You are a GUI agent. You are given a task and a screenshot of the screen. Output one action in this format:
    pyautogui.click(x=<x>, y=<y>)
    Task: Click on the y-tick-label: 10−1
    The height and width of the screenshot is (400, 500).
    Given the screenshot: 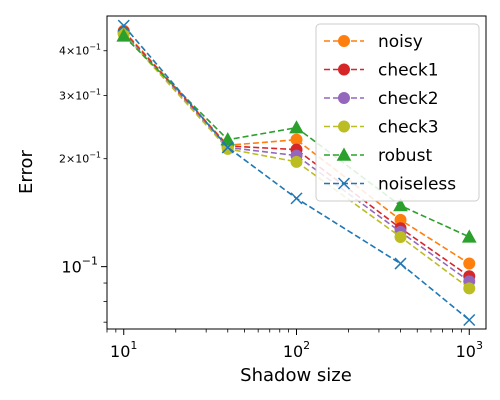 What is the action you would take?
    pyautogui.click(x=79, y=266)
    